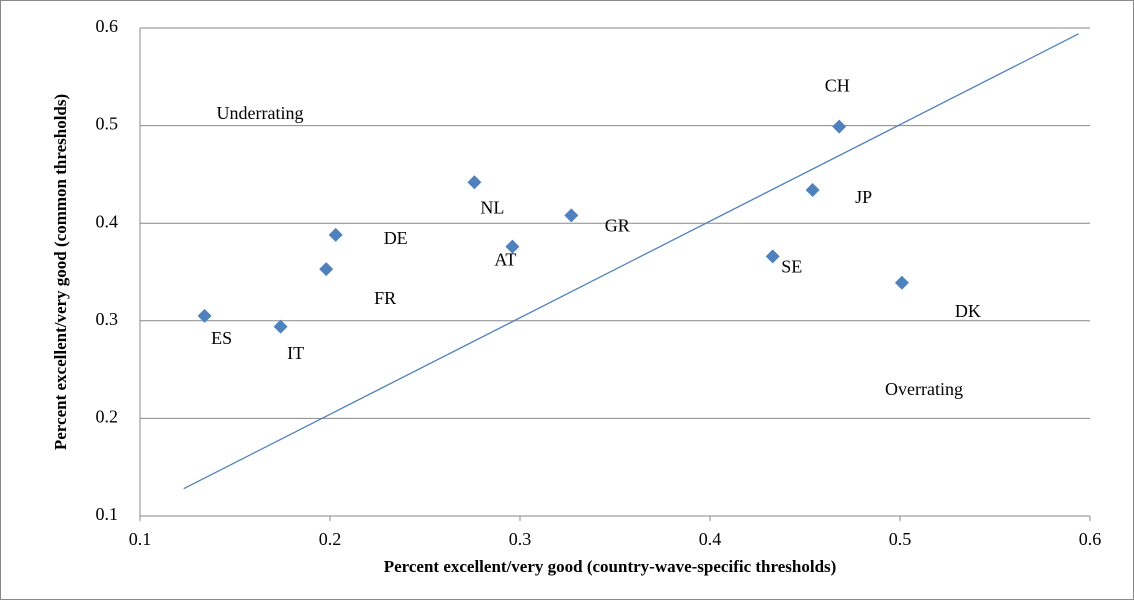 This screenshot has width=1134, height=600. What do you see at coordinates (863, 197) in the screenshot?
I see `point-label: JP` at bounding box center [863, 197].